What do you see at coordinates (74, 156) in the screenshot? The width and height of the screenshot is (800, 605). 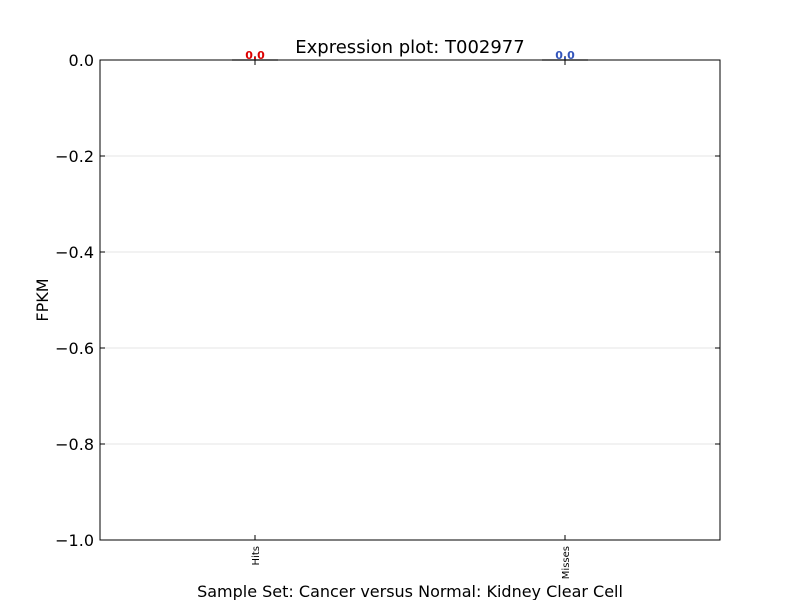 I see `y-tick-label: −0.2` at bounding box center [74, 156].